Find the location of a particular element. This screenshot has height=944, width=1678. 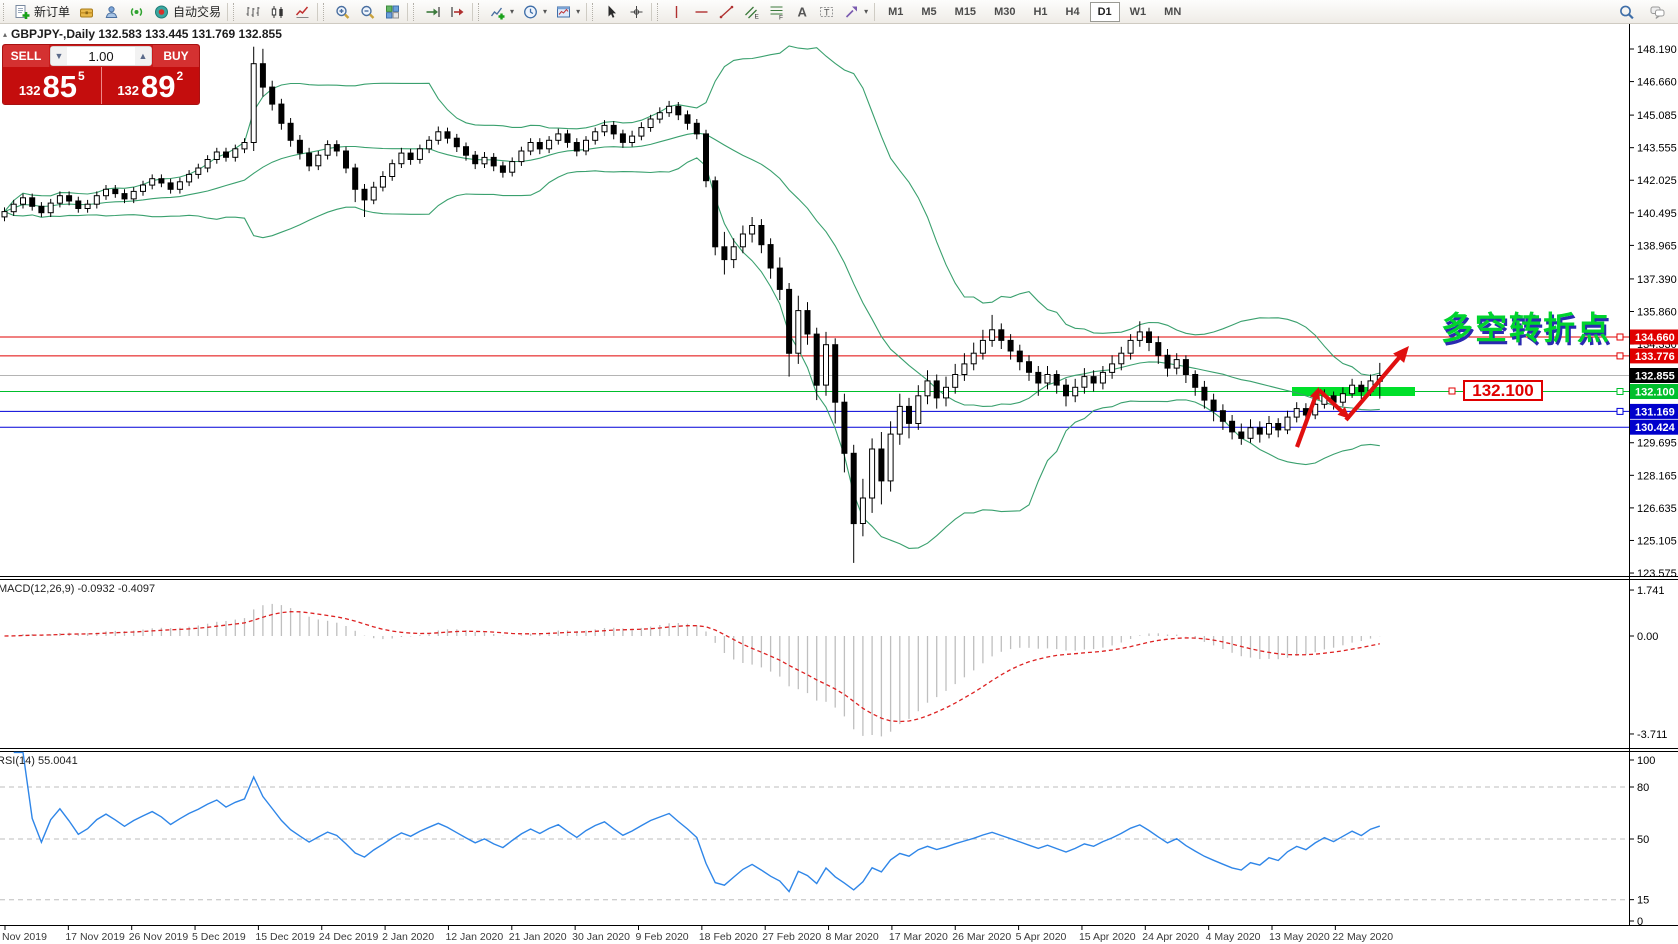

timeframe-button-m1: M1 is located at coordinates (896, 11).